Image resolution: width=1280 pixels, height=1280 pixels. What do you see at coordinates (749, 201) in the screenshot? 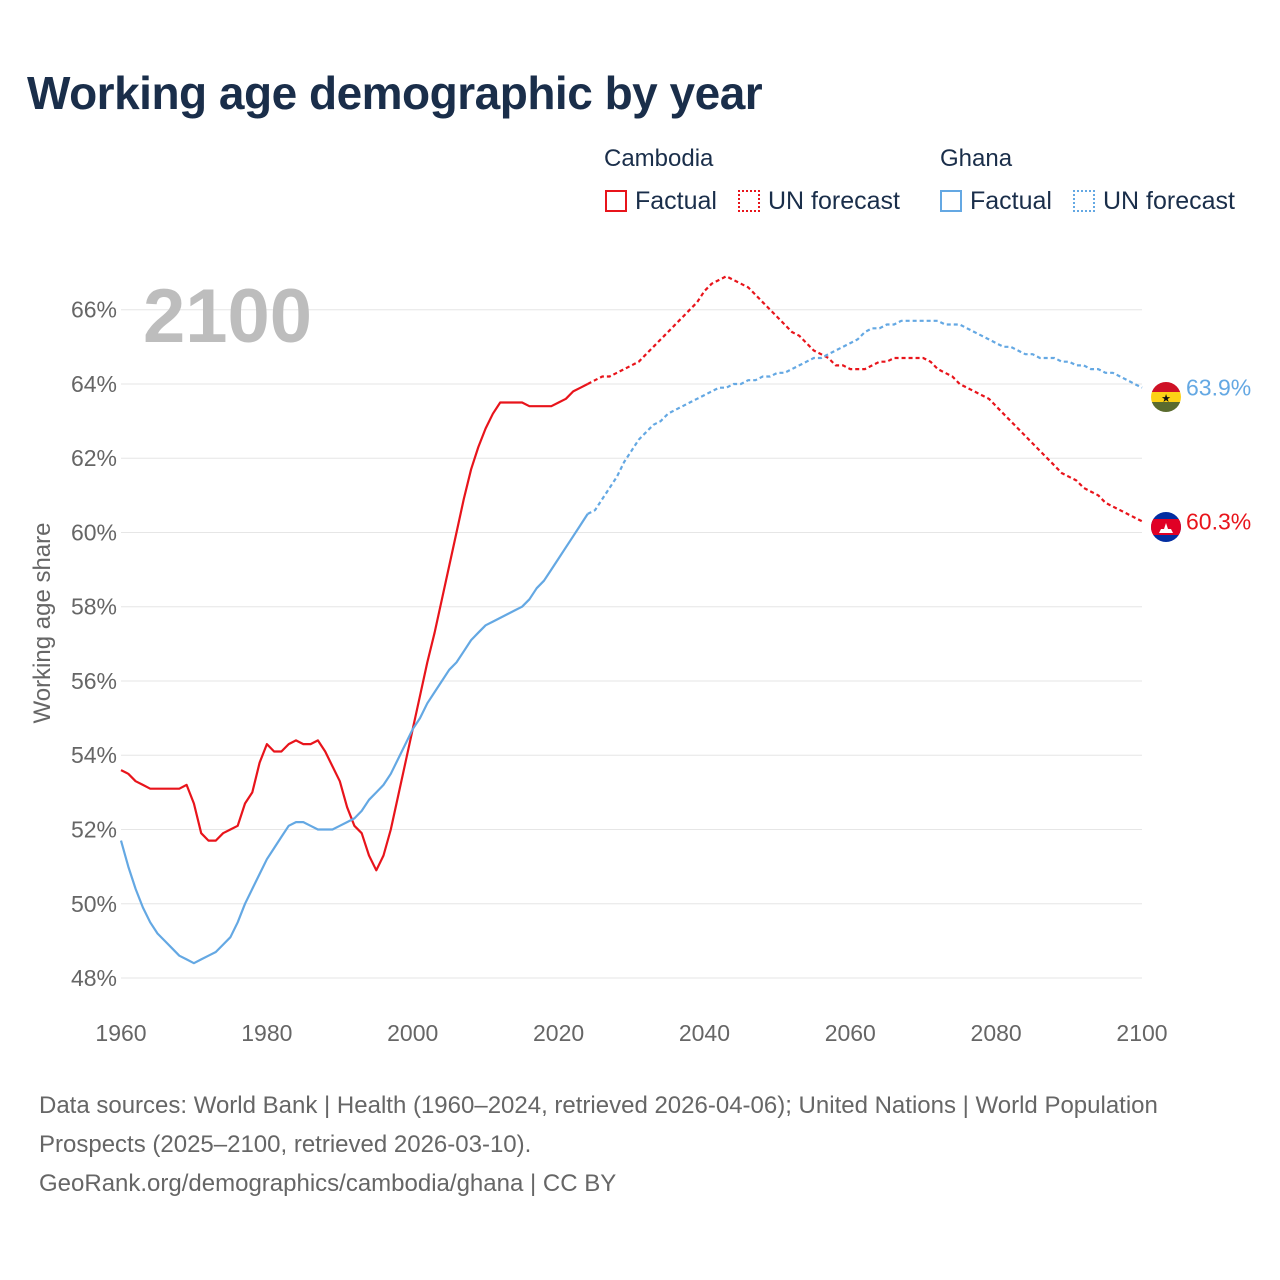
I see `legend-swatch-cambodia-forecast` at bounding box center [749, 201].